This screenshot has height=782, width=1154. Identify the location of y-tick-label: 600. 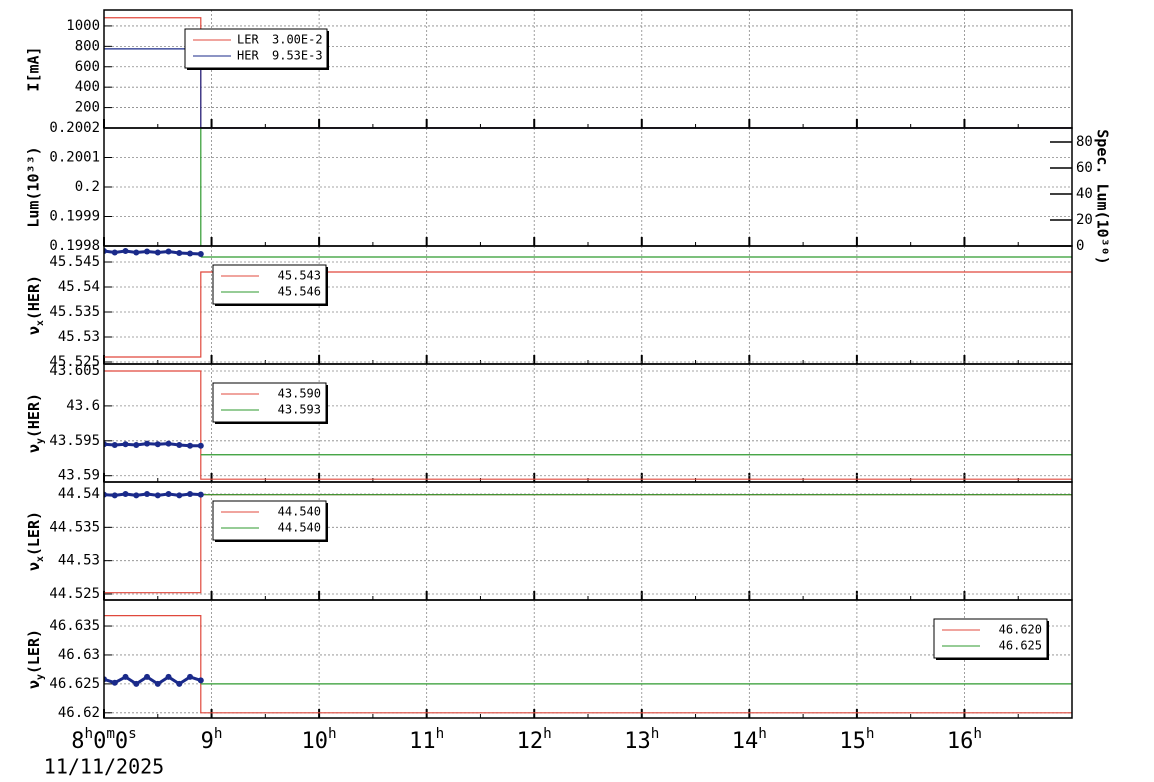
(87, 67).